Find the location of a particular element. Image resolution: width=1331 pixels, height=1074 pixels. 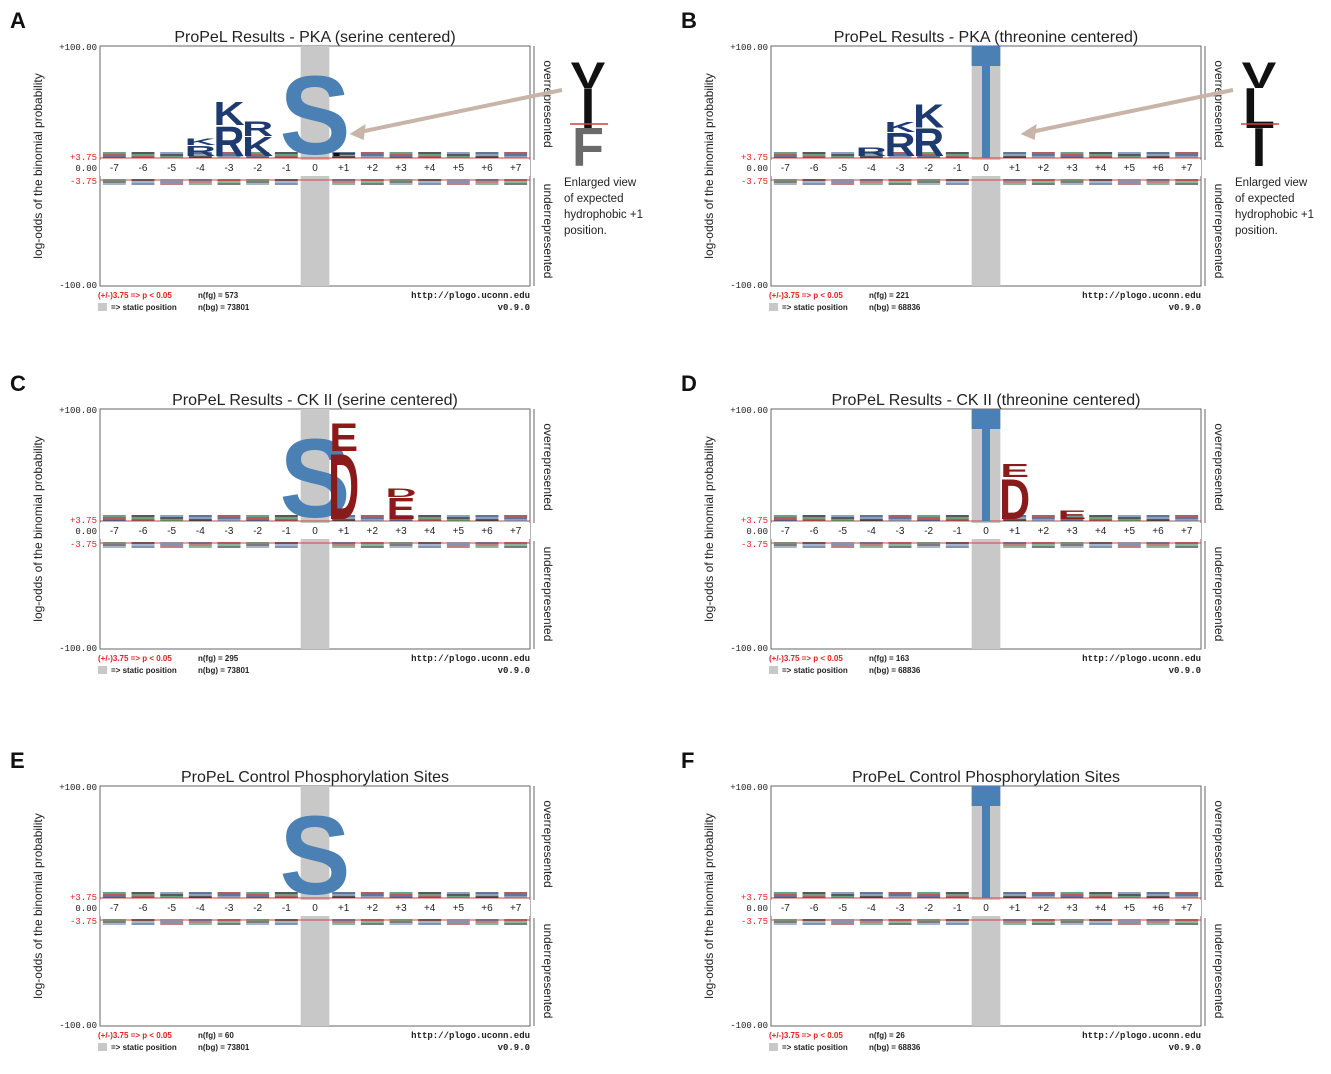

residue-glyph: R is located at coordinates (257, 129).